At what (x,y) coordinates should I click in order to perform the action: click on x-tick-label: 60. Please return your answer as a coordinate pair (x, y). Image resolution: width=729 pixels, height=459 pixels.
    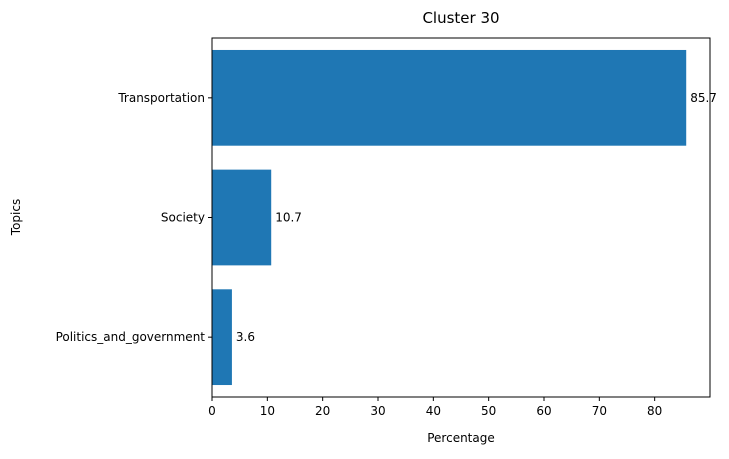
    Looking at the image, I should click on (543, 411).